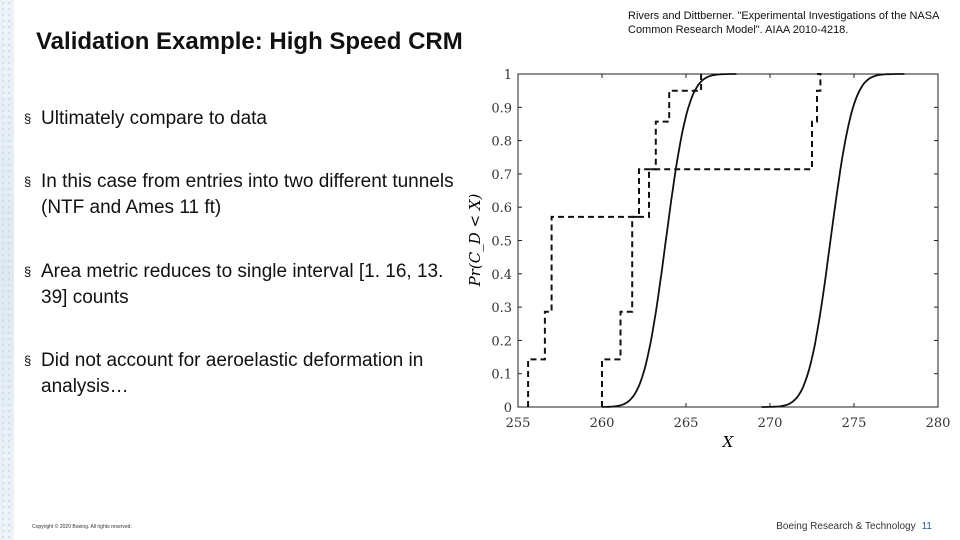  Describe the element at coordinates (501, 242) in the screenshot. I see `y-tick-label: 0.5` at that location.